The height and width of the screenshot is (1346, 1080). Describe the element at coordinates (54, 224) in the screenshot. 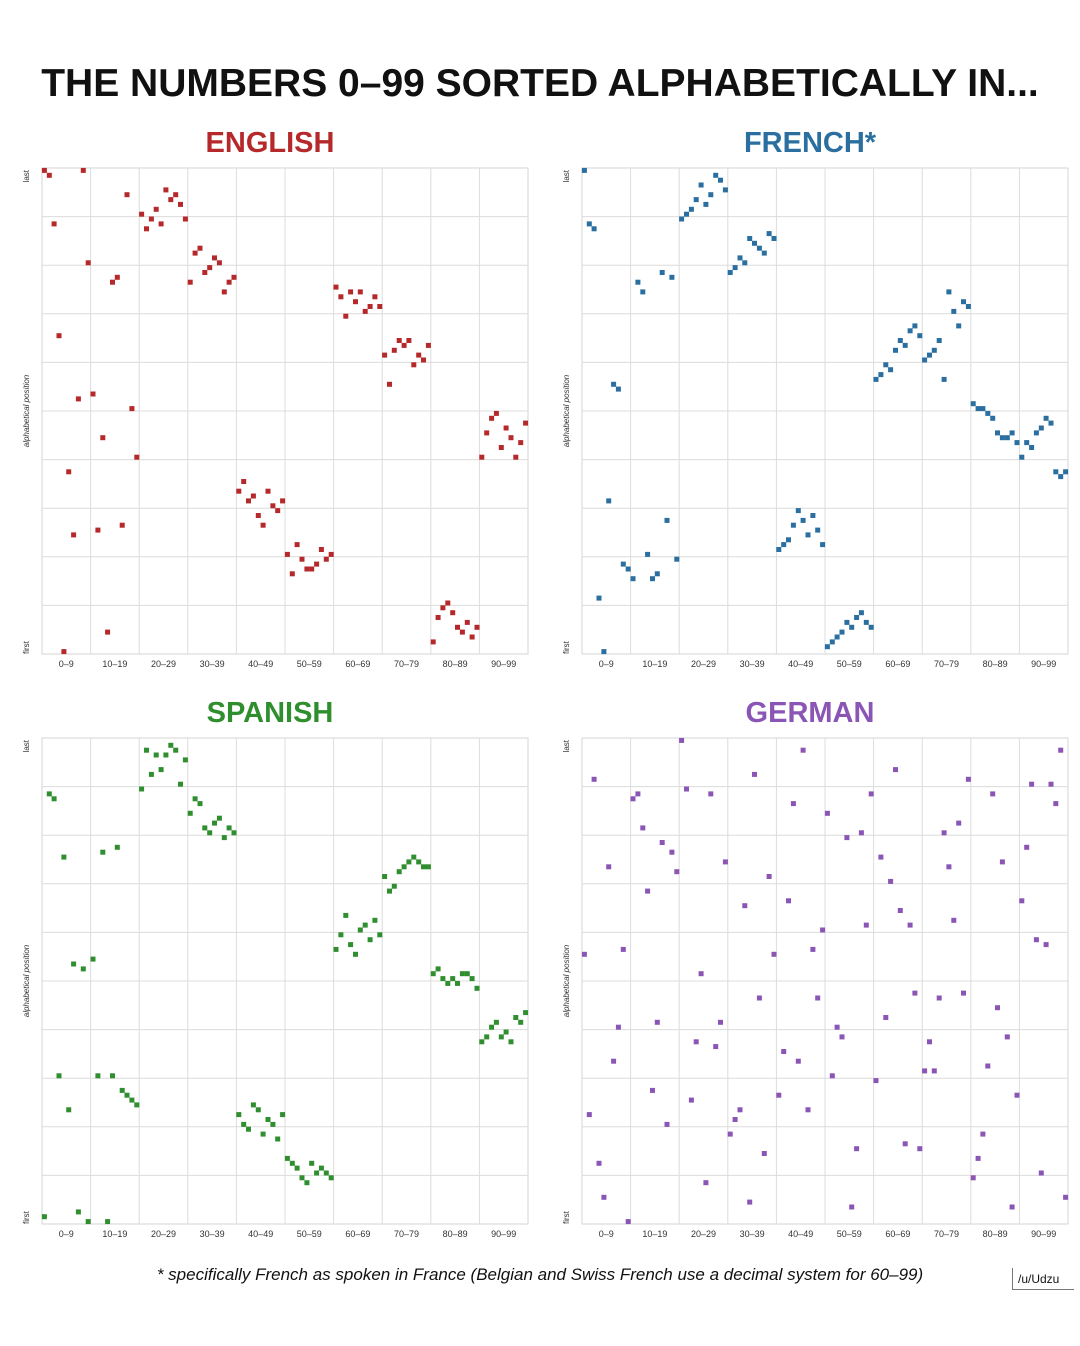

I see `data-point-english: 2 — two` at that location.